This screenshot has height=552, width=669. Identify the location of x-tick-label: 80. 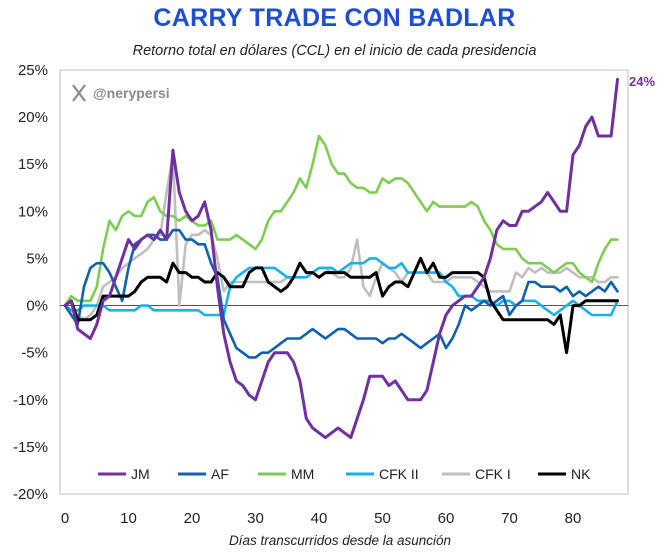
(573, 518).